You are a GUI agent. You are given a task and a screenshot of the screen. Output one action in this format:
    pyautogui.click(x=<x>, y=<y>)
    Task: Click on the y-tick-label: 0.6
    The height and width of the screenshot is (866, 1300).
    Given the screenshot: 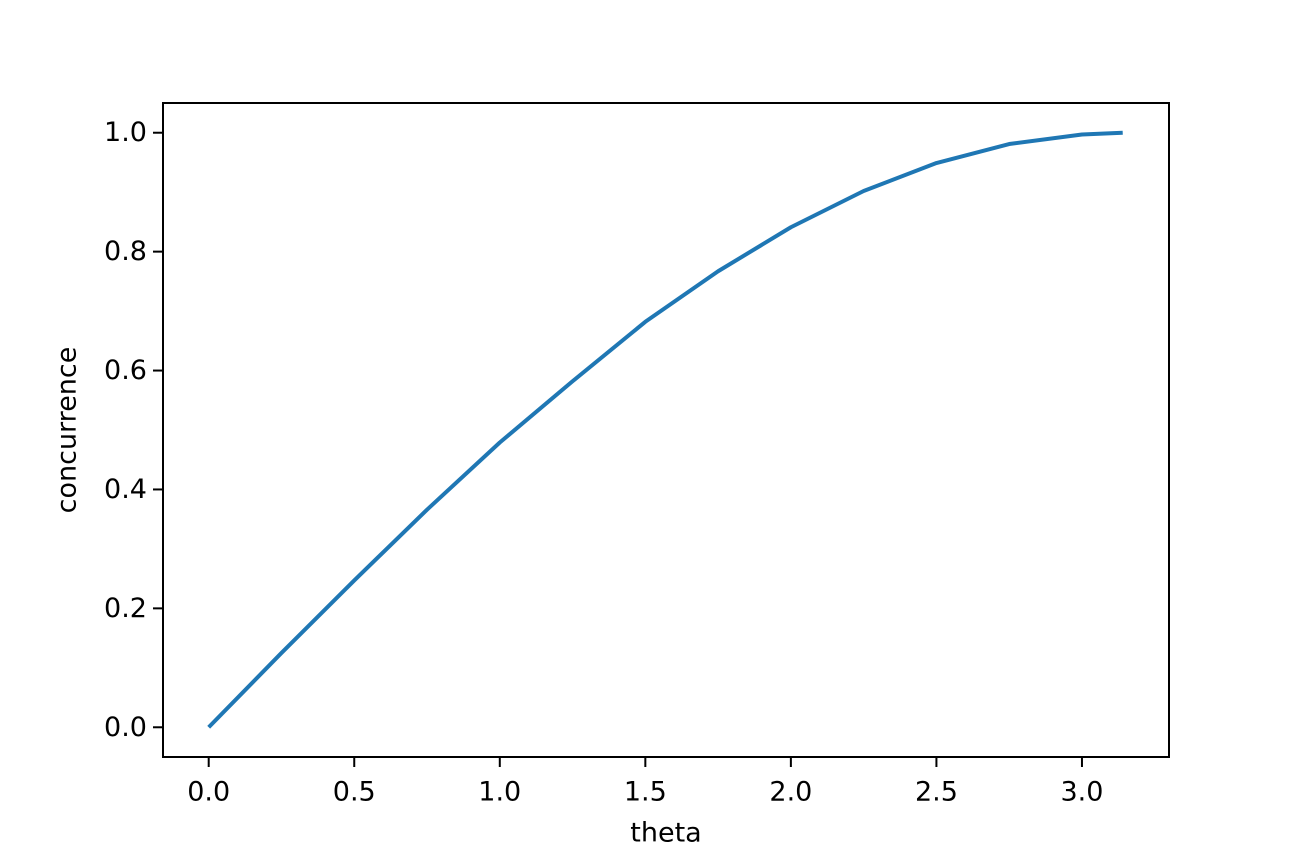 What is the action you would take?
    pyautogui.click(x=125, y=370)
    